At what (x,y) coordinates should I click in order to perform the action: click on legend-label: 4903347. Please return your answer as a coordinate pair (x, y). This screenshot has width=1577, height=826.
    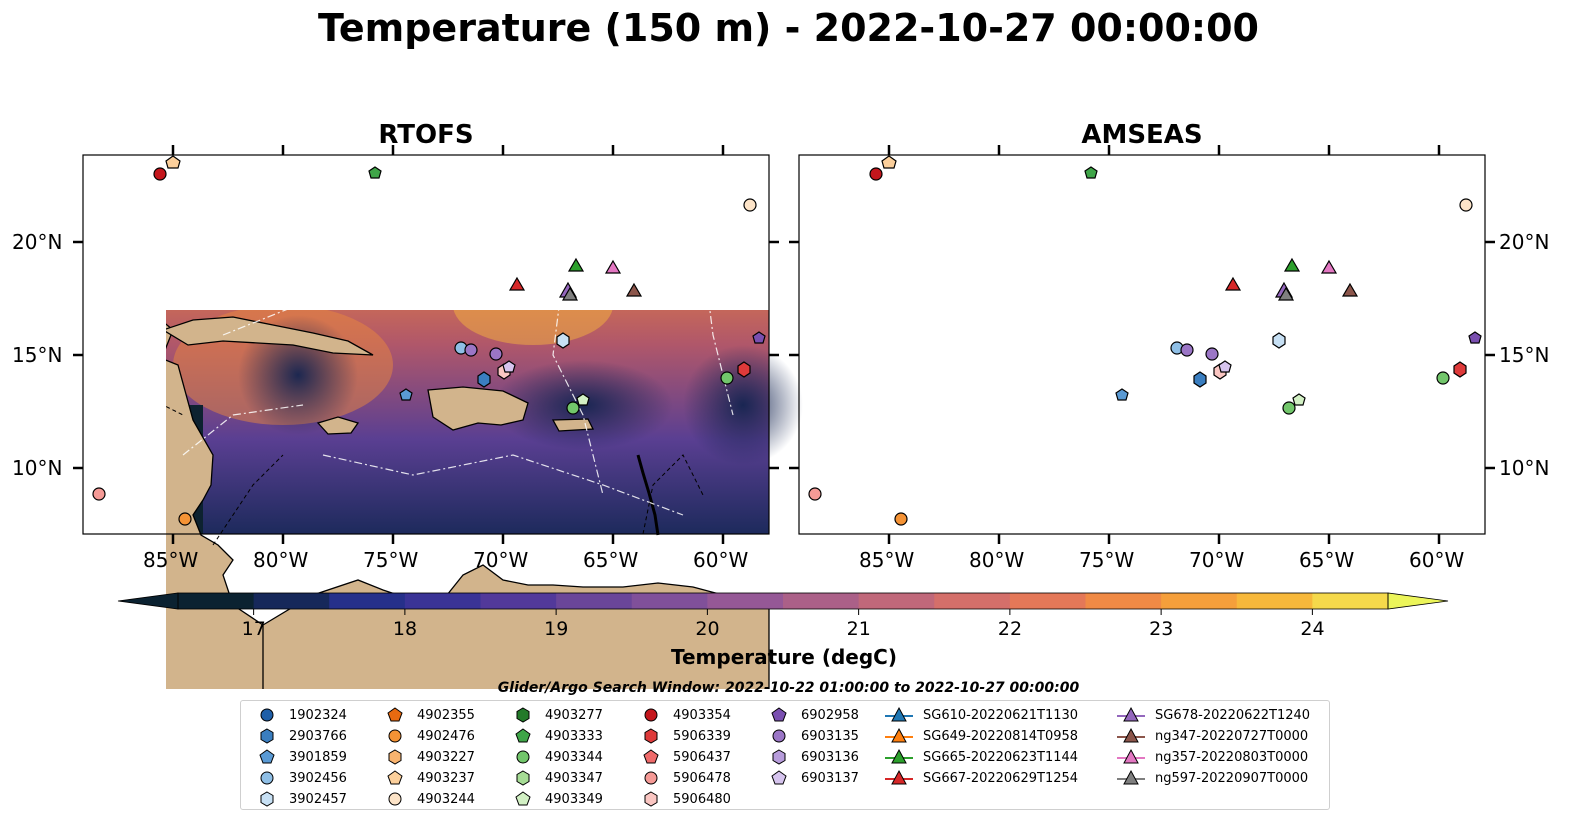
    Looking at the image, I should click on (574, 778).